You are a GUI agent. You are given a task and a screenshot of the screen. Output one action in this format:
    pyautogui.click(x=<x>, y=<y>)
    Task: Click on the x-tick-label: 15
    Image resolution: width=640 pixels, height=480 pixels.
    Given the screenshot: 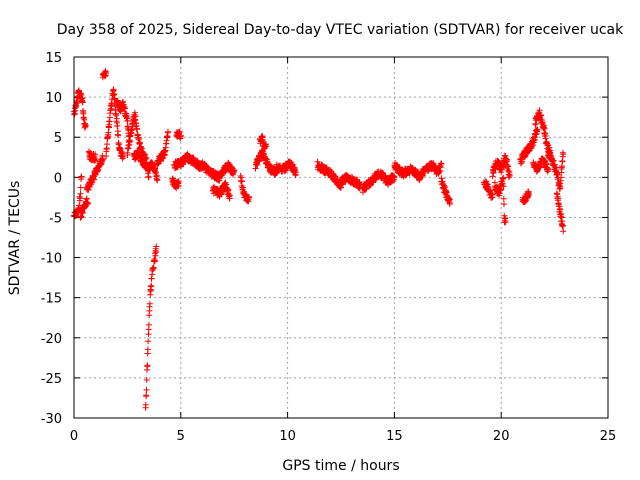 What is the action you would take?
    pyautogui.click(x=394, y=436)
    